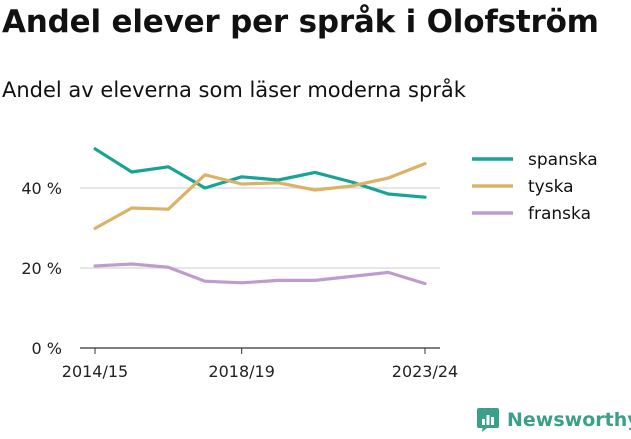 The image size is (631, 439). Describe the element at coordinates (559, 214) in the screenshot. I see `legend-label-franska: franska` at that location.